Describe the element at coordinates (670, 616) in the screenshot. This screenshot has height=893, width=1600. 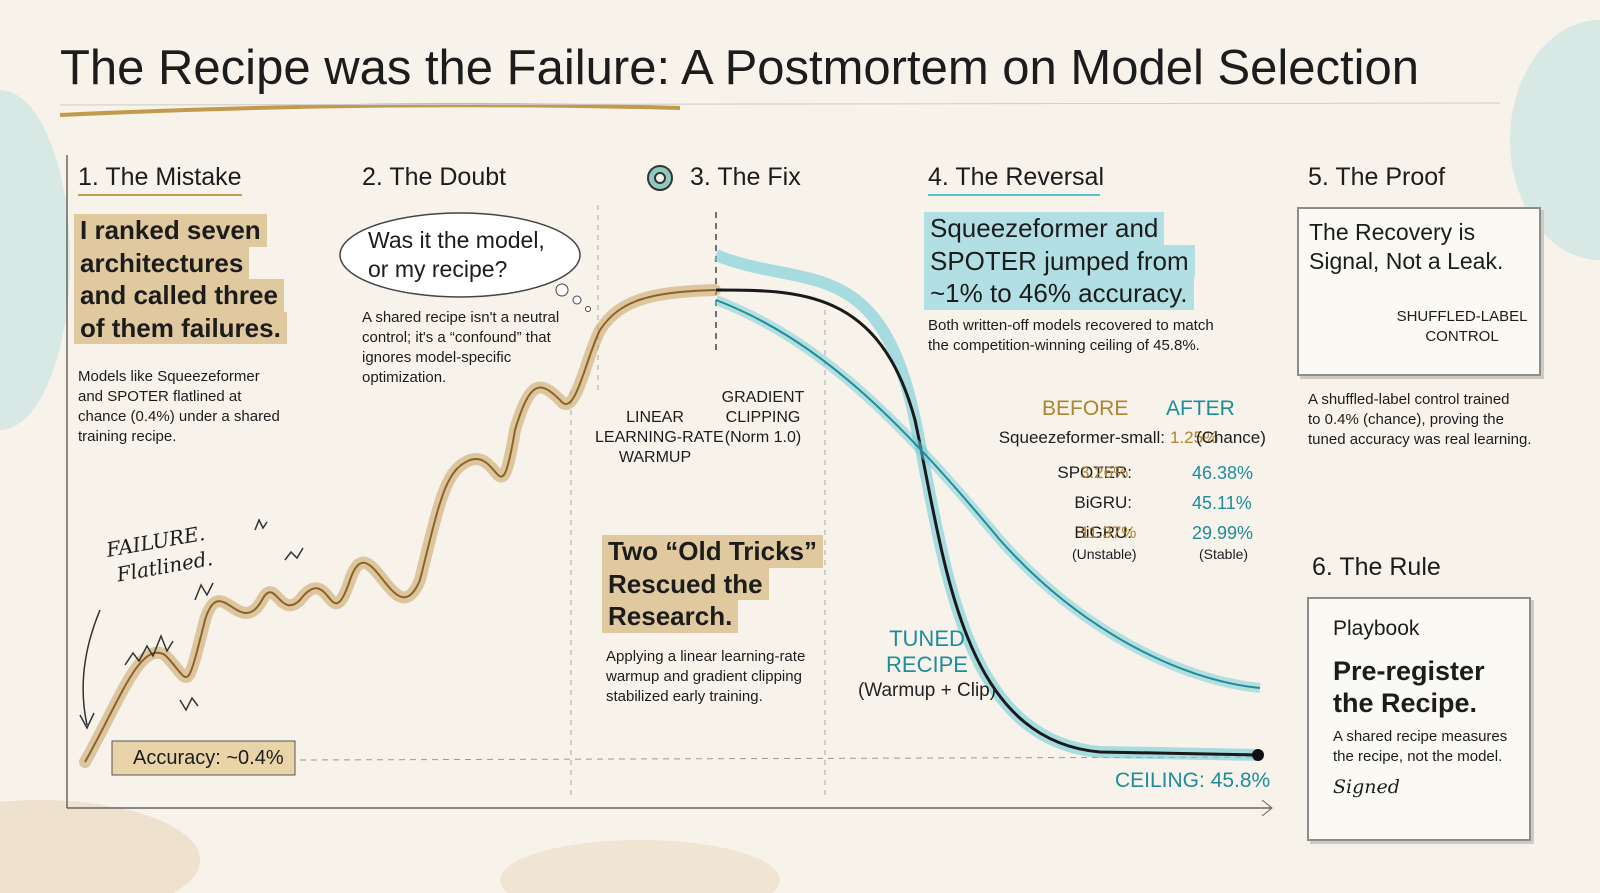
I see `line: Research.` at that location.